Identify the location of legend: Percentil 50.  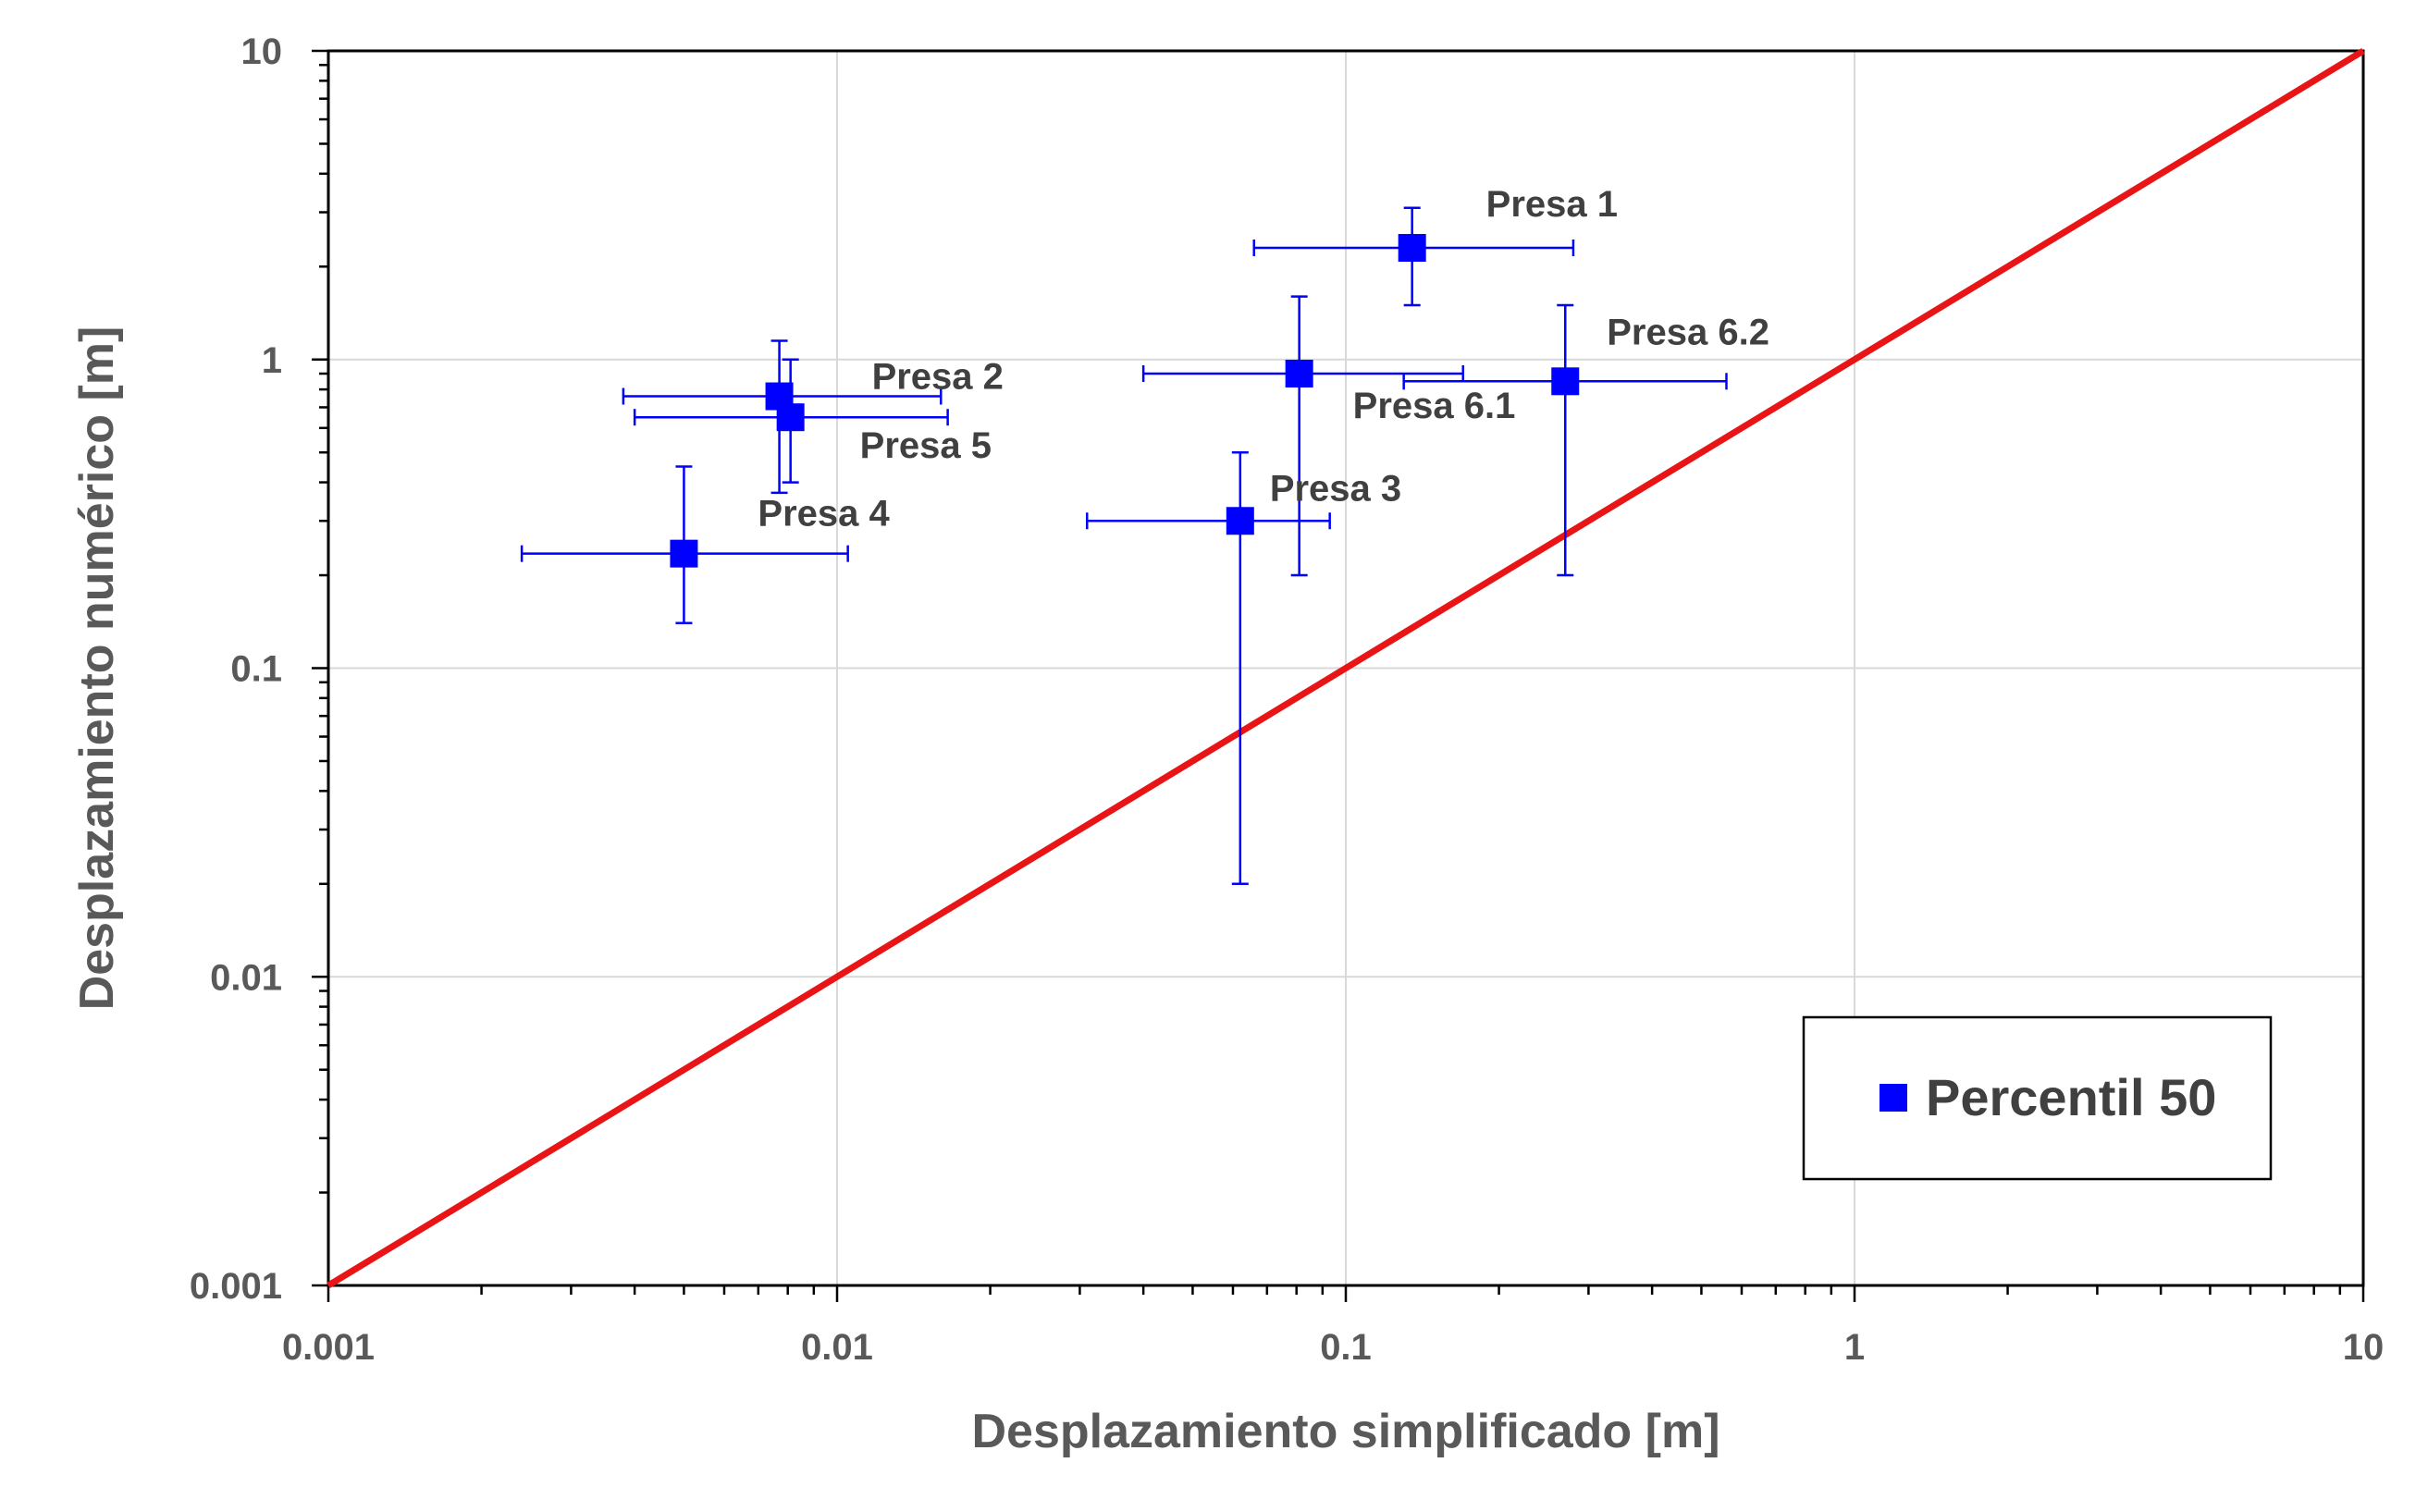
(2037, 1098).